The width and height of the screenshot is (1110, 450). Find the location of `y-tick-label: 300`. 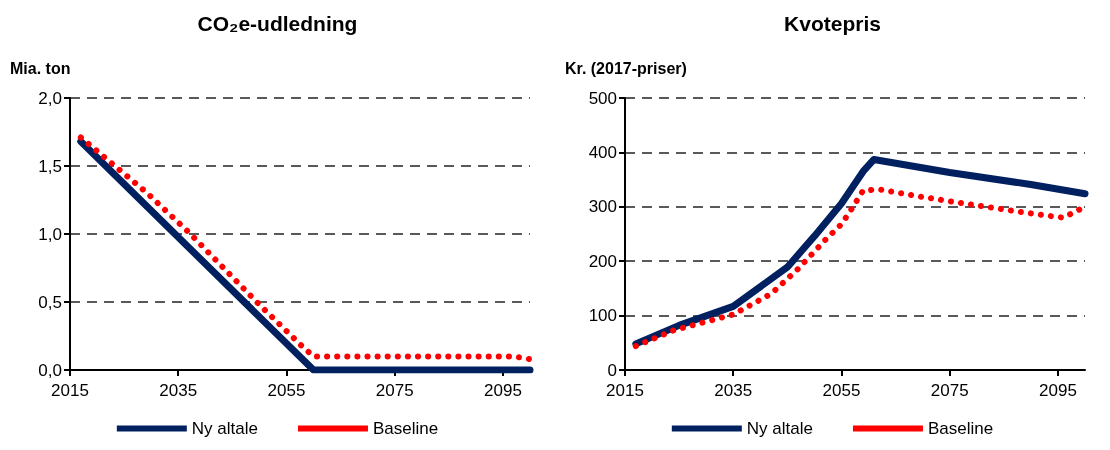

y-tick-label: 300 is located at coordinates (602, 207).